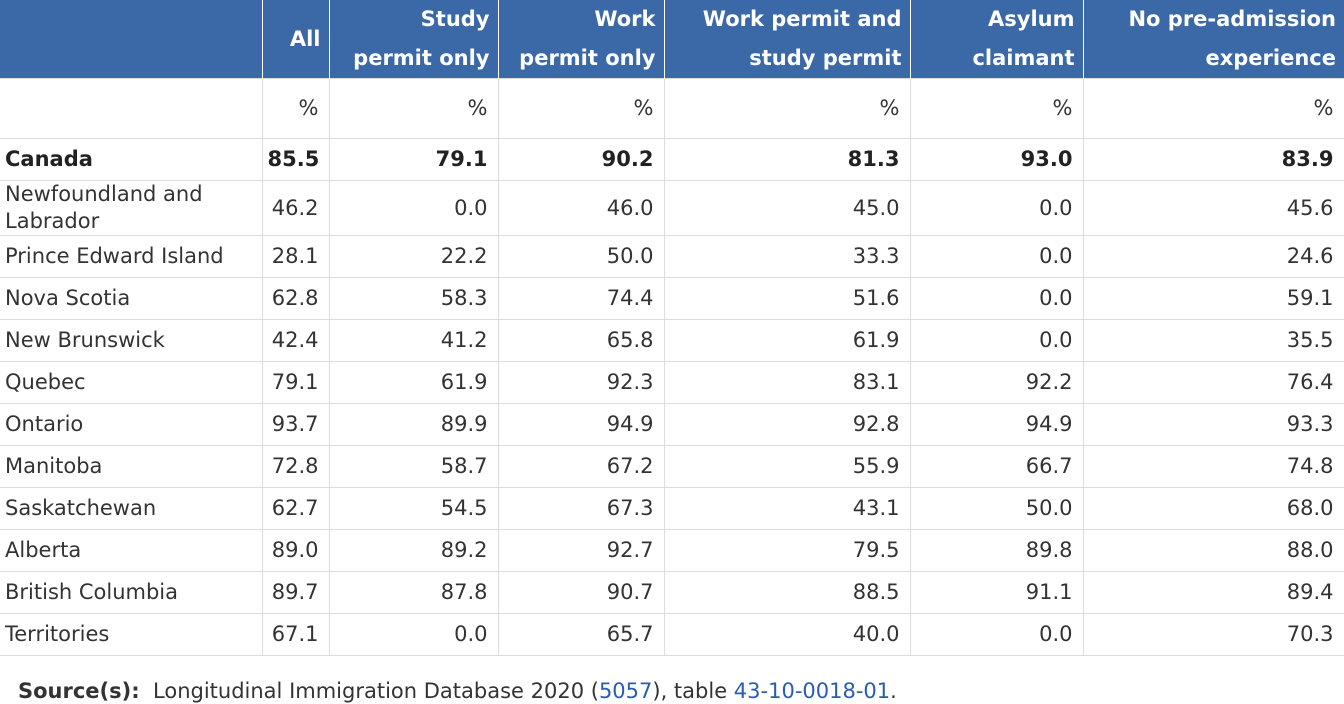 The width and height of the screenshot is (1344, 704). Describe the element at coordinates (787, 256) in the screenshot. I see `value-cell: 33.3` at that location.